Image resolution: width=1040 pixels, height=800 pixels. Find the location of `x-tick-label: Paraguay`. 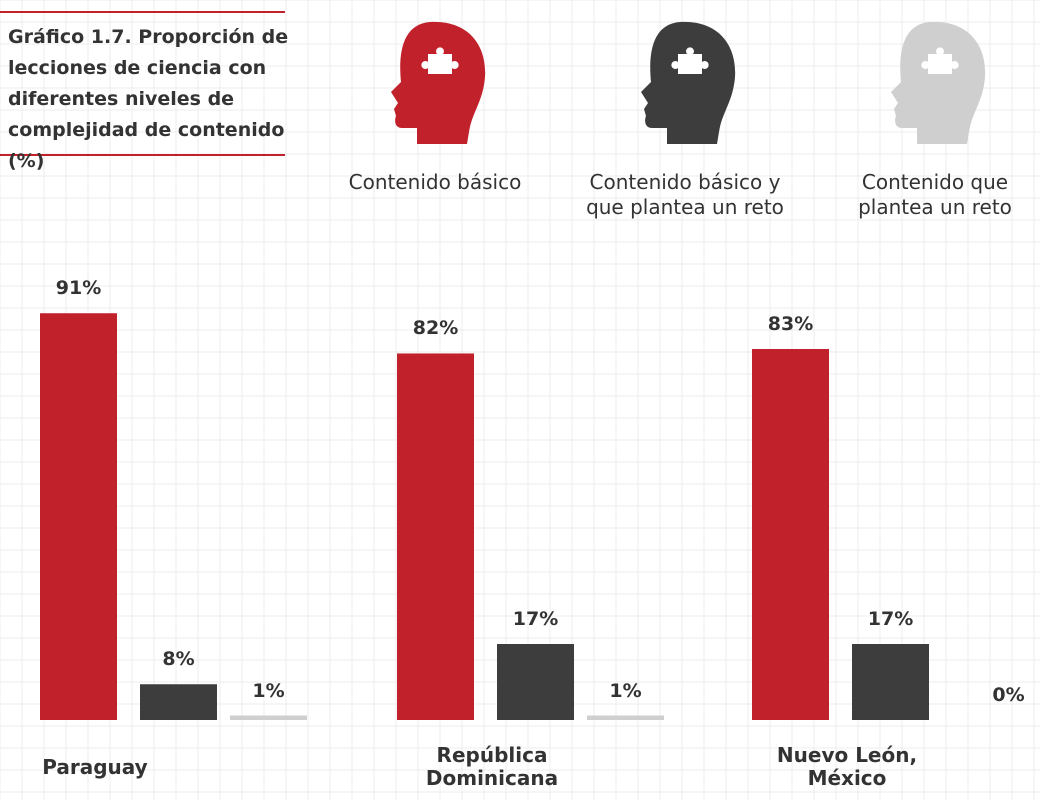

x-tick-label: Paraguay is located at coordinates (95, 766).